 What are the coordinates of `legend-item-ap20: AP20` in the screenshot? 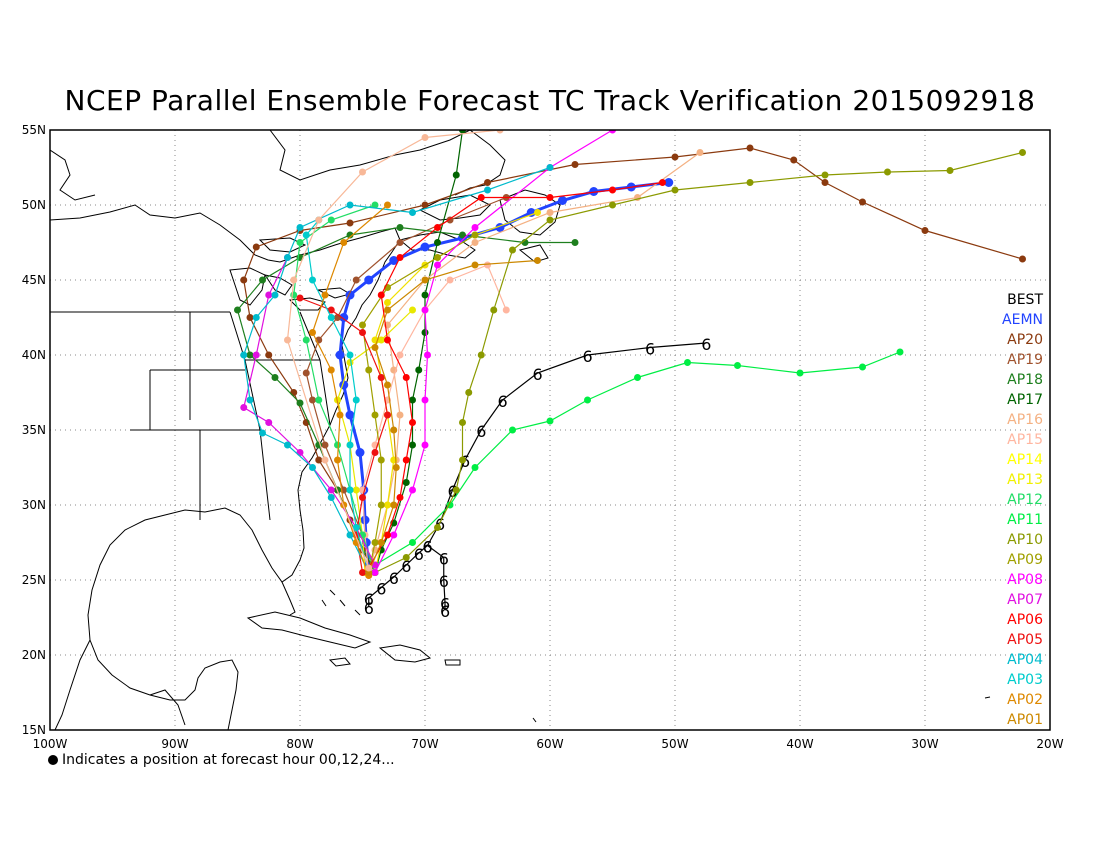 It's located at (1025, 340).